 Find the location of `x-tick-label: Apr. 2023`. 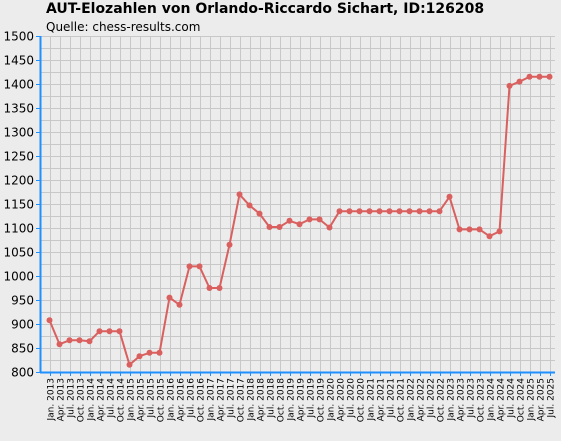

x-tick-label: Apr. 2023 is located at coordinates (462, 399).